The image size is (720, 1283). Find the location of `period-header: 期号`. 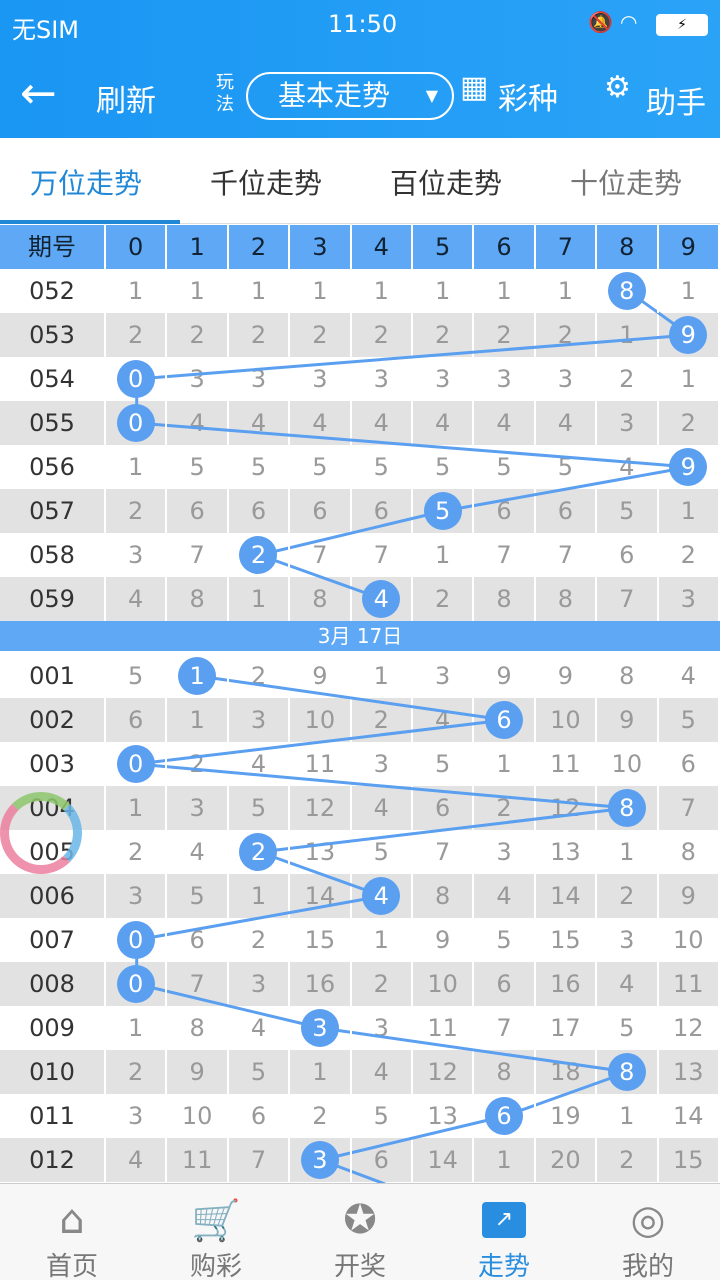

period-header: 期号 is located at coordinates (53, 247).